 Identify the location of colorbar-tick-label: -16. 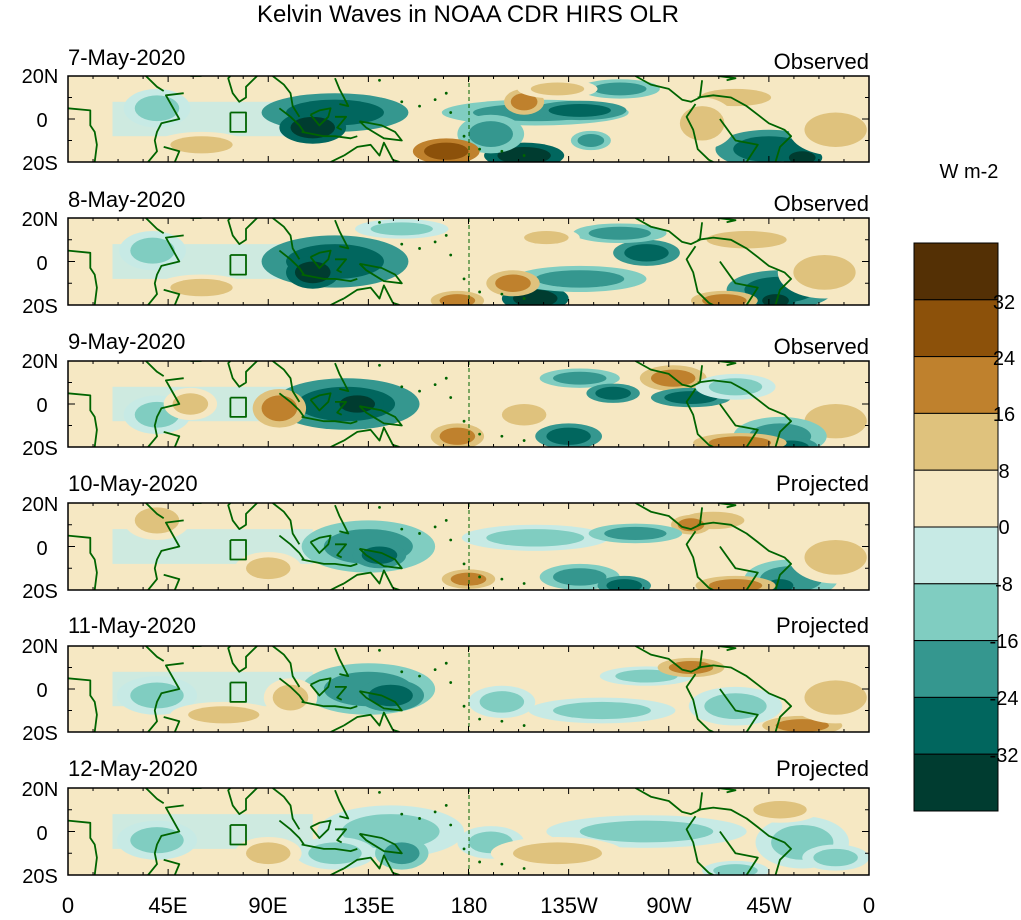
(1004, 642).